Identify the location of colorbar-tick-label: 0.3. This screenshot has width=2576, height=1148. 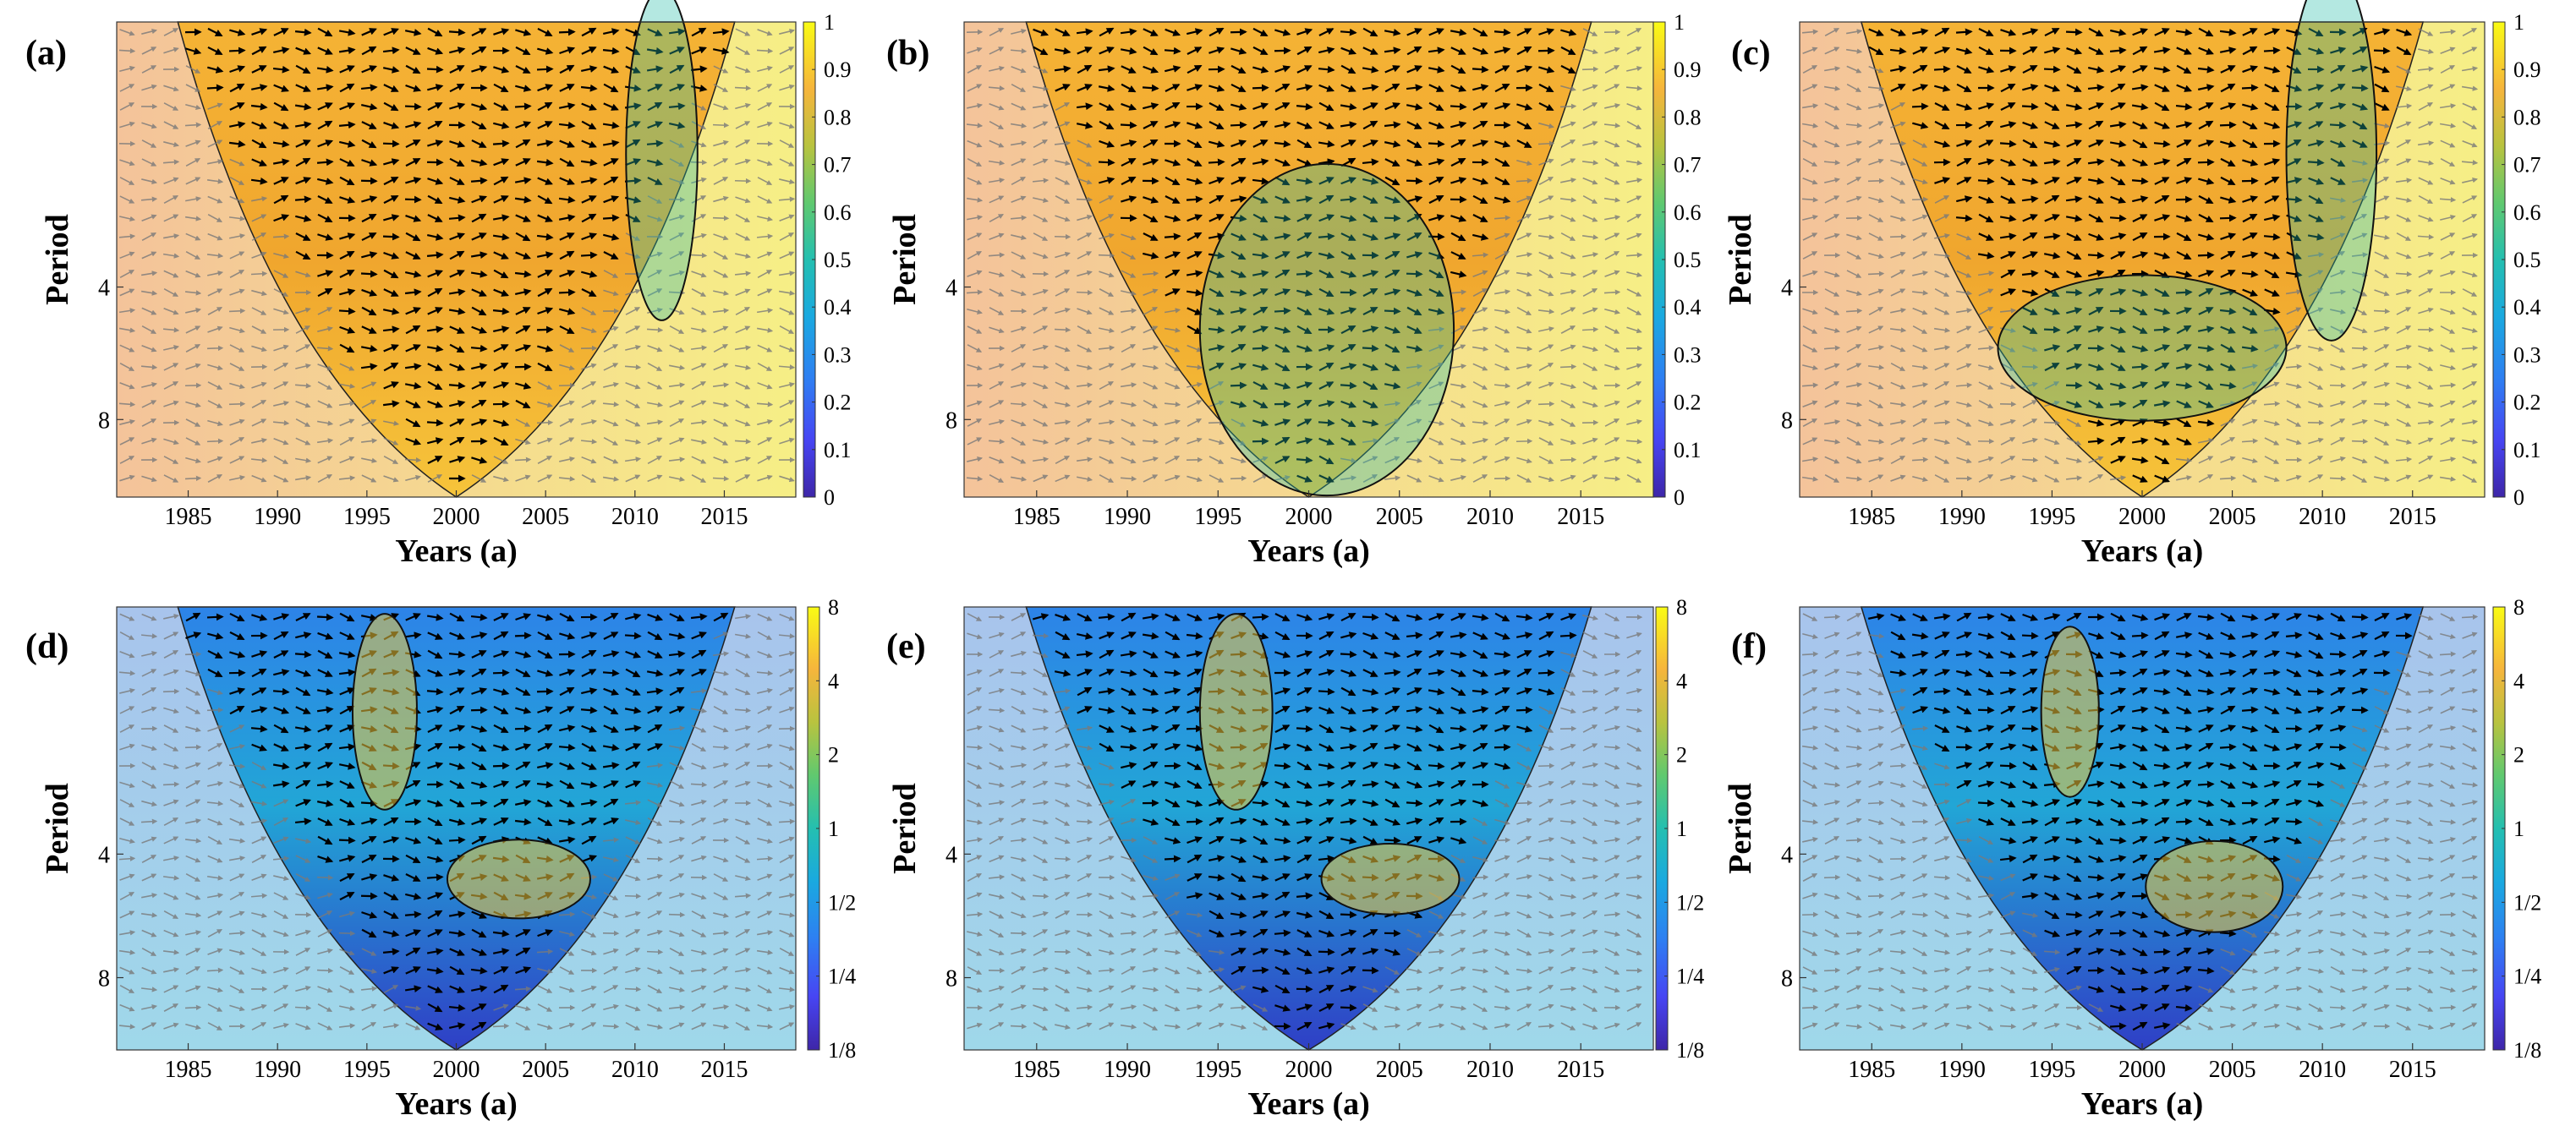
(838, 354).